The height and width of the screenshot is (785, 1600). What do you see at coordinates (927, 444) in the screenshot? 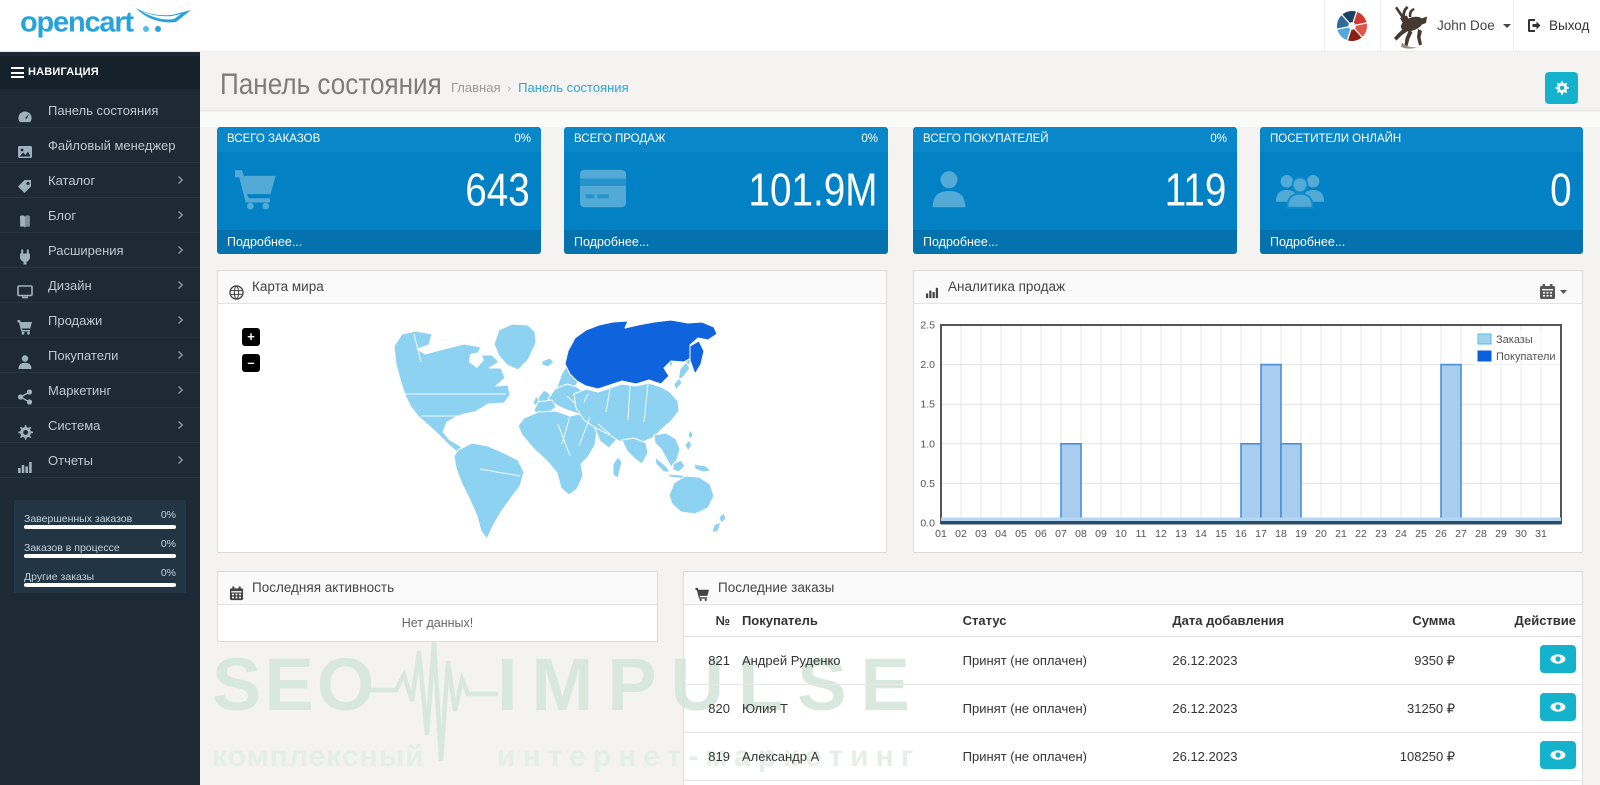
I see `svg-text: 1.0` at bounding box center [927, 444].